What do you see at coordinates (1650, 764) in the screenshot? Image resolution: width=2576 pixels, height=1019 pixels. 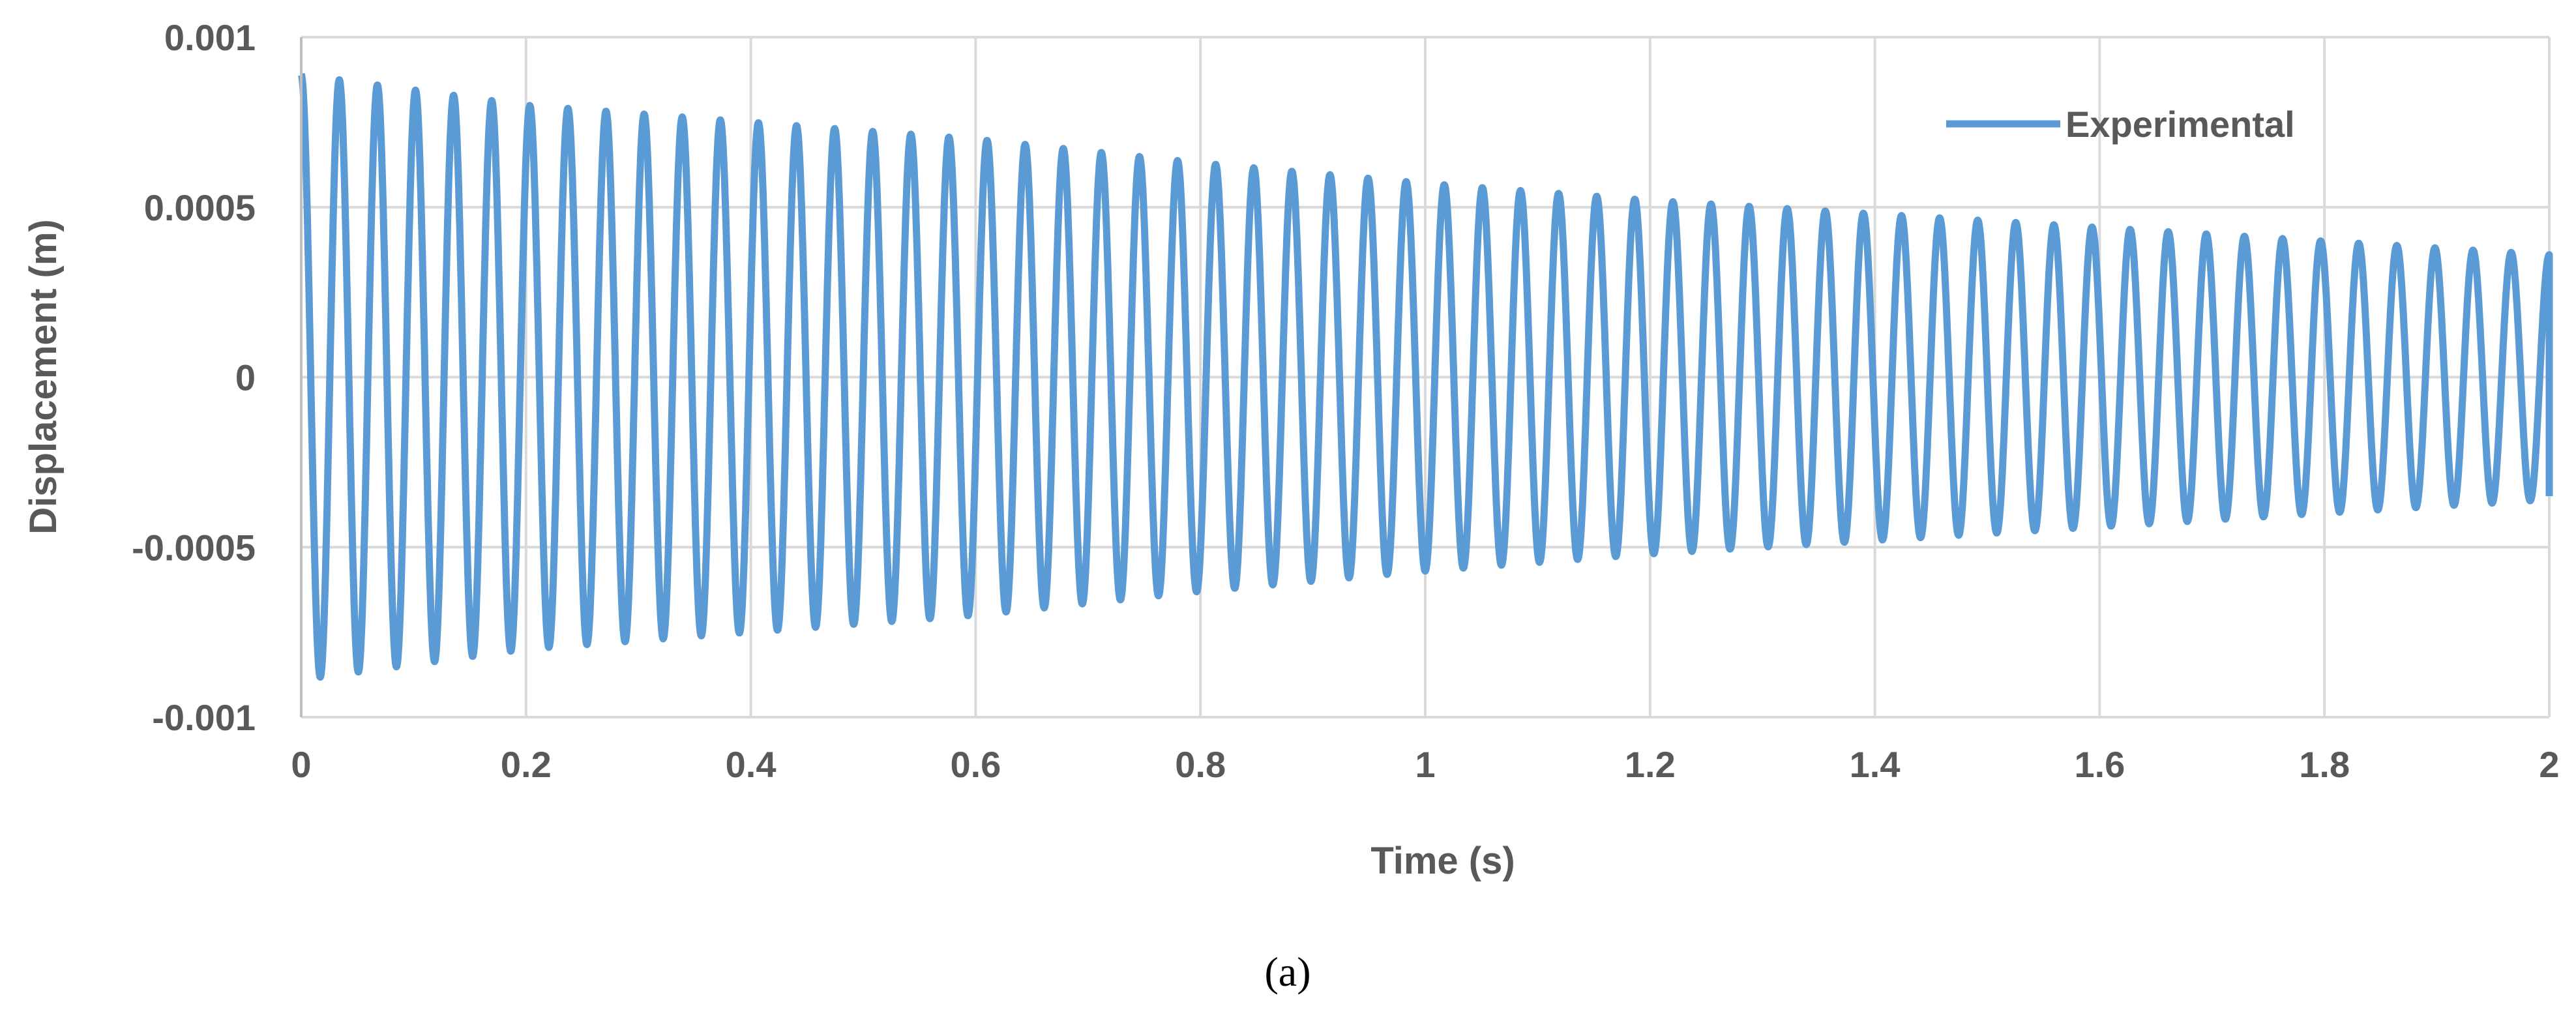 I see `x-tick-label: 1.2` at bounding box center [1650, 764].